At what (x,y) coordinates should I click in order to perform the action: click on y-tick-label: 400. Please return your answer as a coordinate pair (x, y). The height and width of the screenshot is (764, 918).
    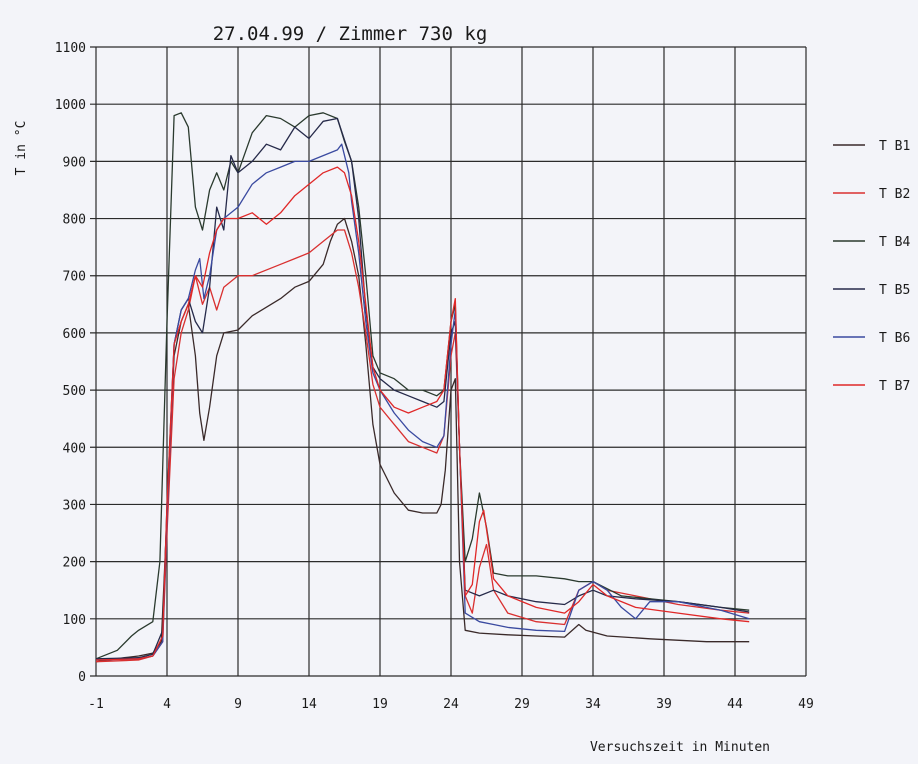
    Looking at the image, I should click on (74, 448).